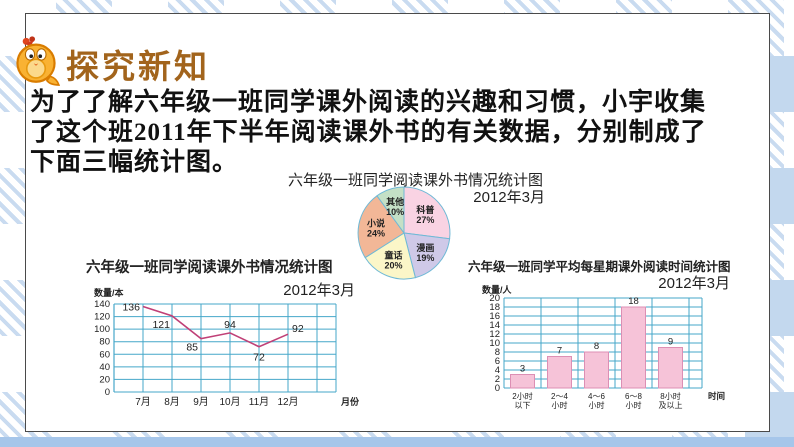 Image resolution: width=794 pixels, height=447 pixels. Describe the element at coordinates (201, 402) in the screenshot. I see `x-tick-label: 9月` at that location.